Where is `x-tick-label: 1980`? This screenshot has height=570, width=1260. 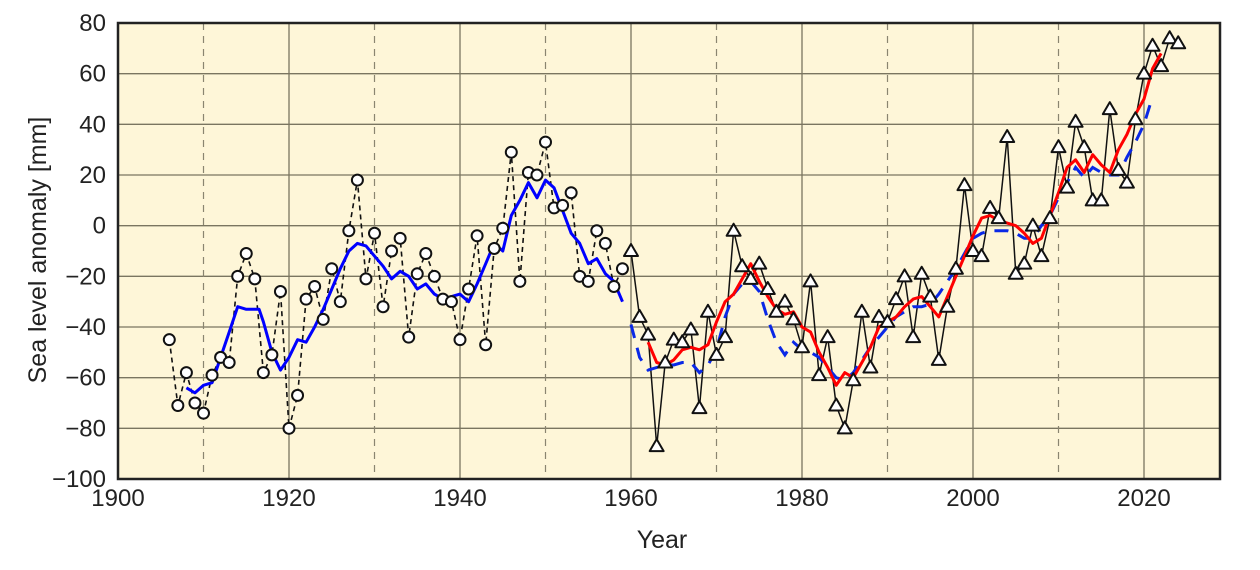 x-tick-label: 1980 is located at coordinates (801, 498).